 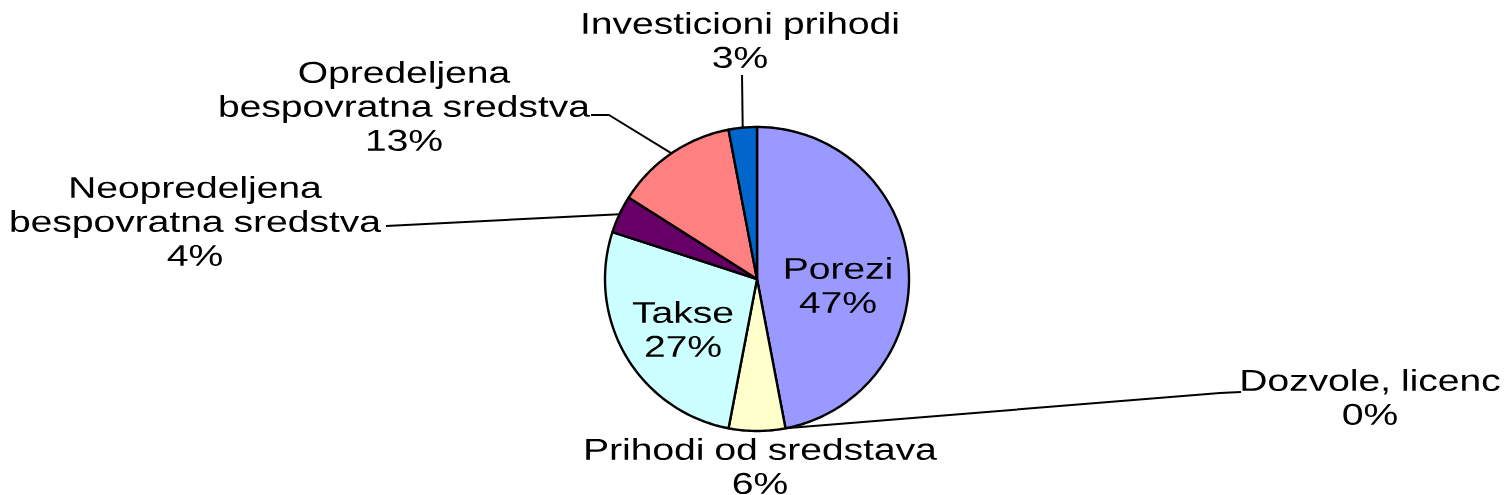 I want to click on data-label: 47%, so click(x=837, y=302).